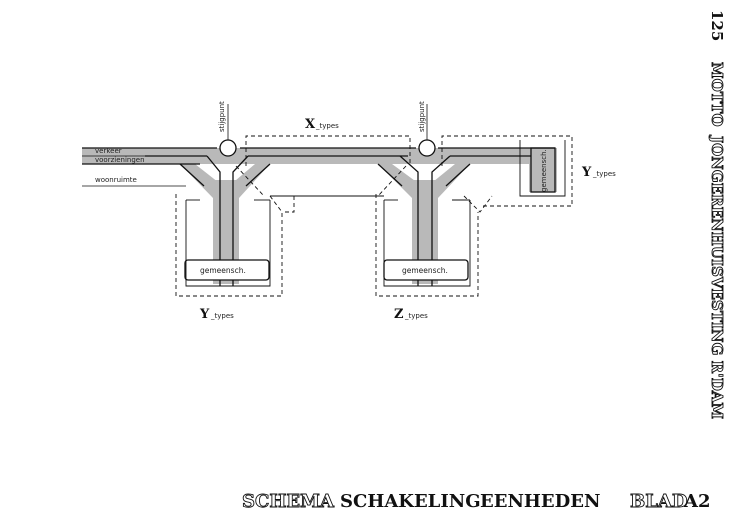 This screenshot has height=515, width=733. I want to click on type-y-right-suffix: _types, so click(604, 174).